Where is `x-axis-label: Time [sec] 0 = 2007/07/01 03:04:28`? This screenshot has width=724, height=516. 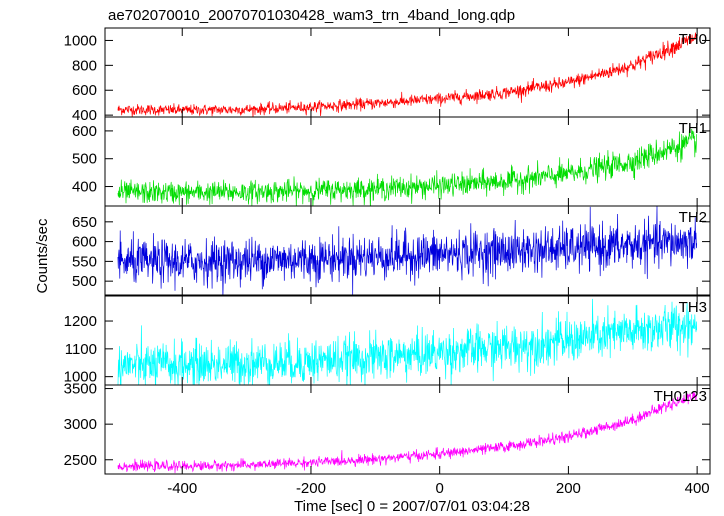
x-axis-label: Time [sec] 0 = 2007/07/01 03:04:28 is located at coordinates (412, 506).